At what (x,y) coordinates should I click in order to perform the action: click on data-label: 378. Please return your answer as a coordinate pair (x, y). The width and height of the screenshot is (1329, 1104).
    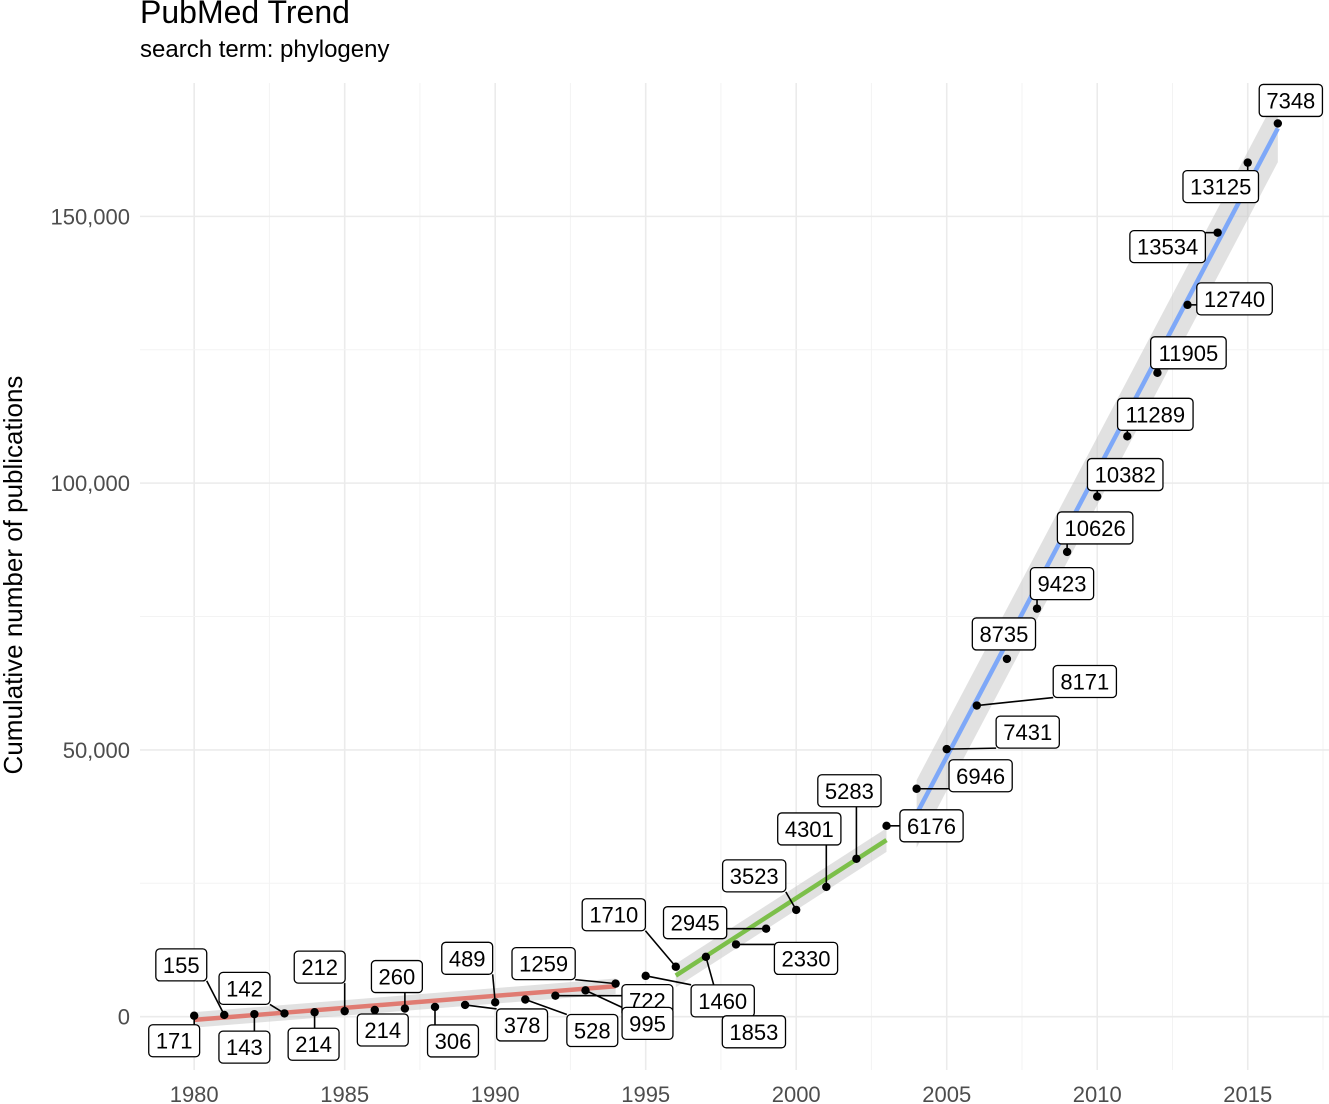
    Looking at the image, I should click on (522, 1025).